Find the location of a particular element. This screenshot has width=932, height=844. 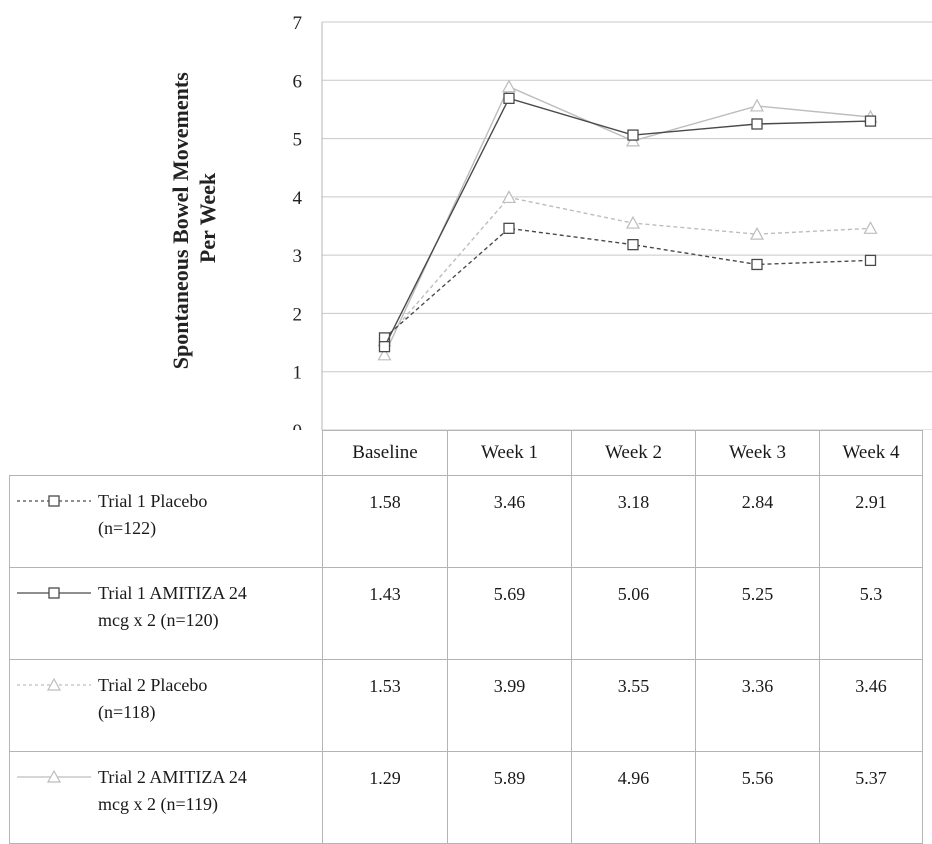

legend-cell: Trial 2 AMITIZA 24 mcg x 2 (n=119) is located at coordinates (166, 797).